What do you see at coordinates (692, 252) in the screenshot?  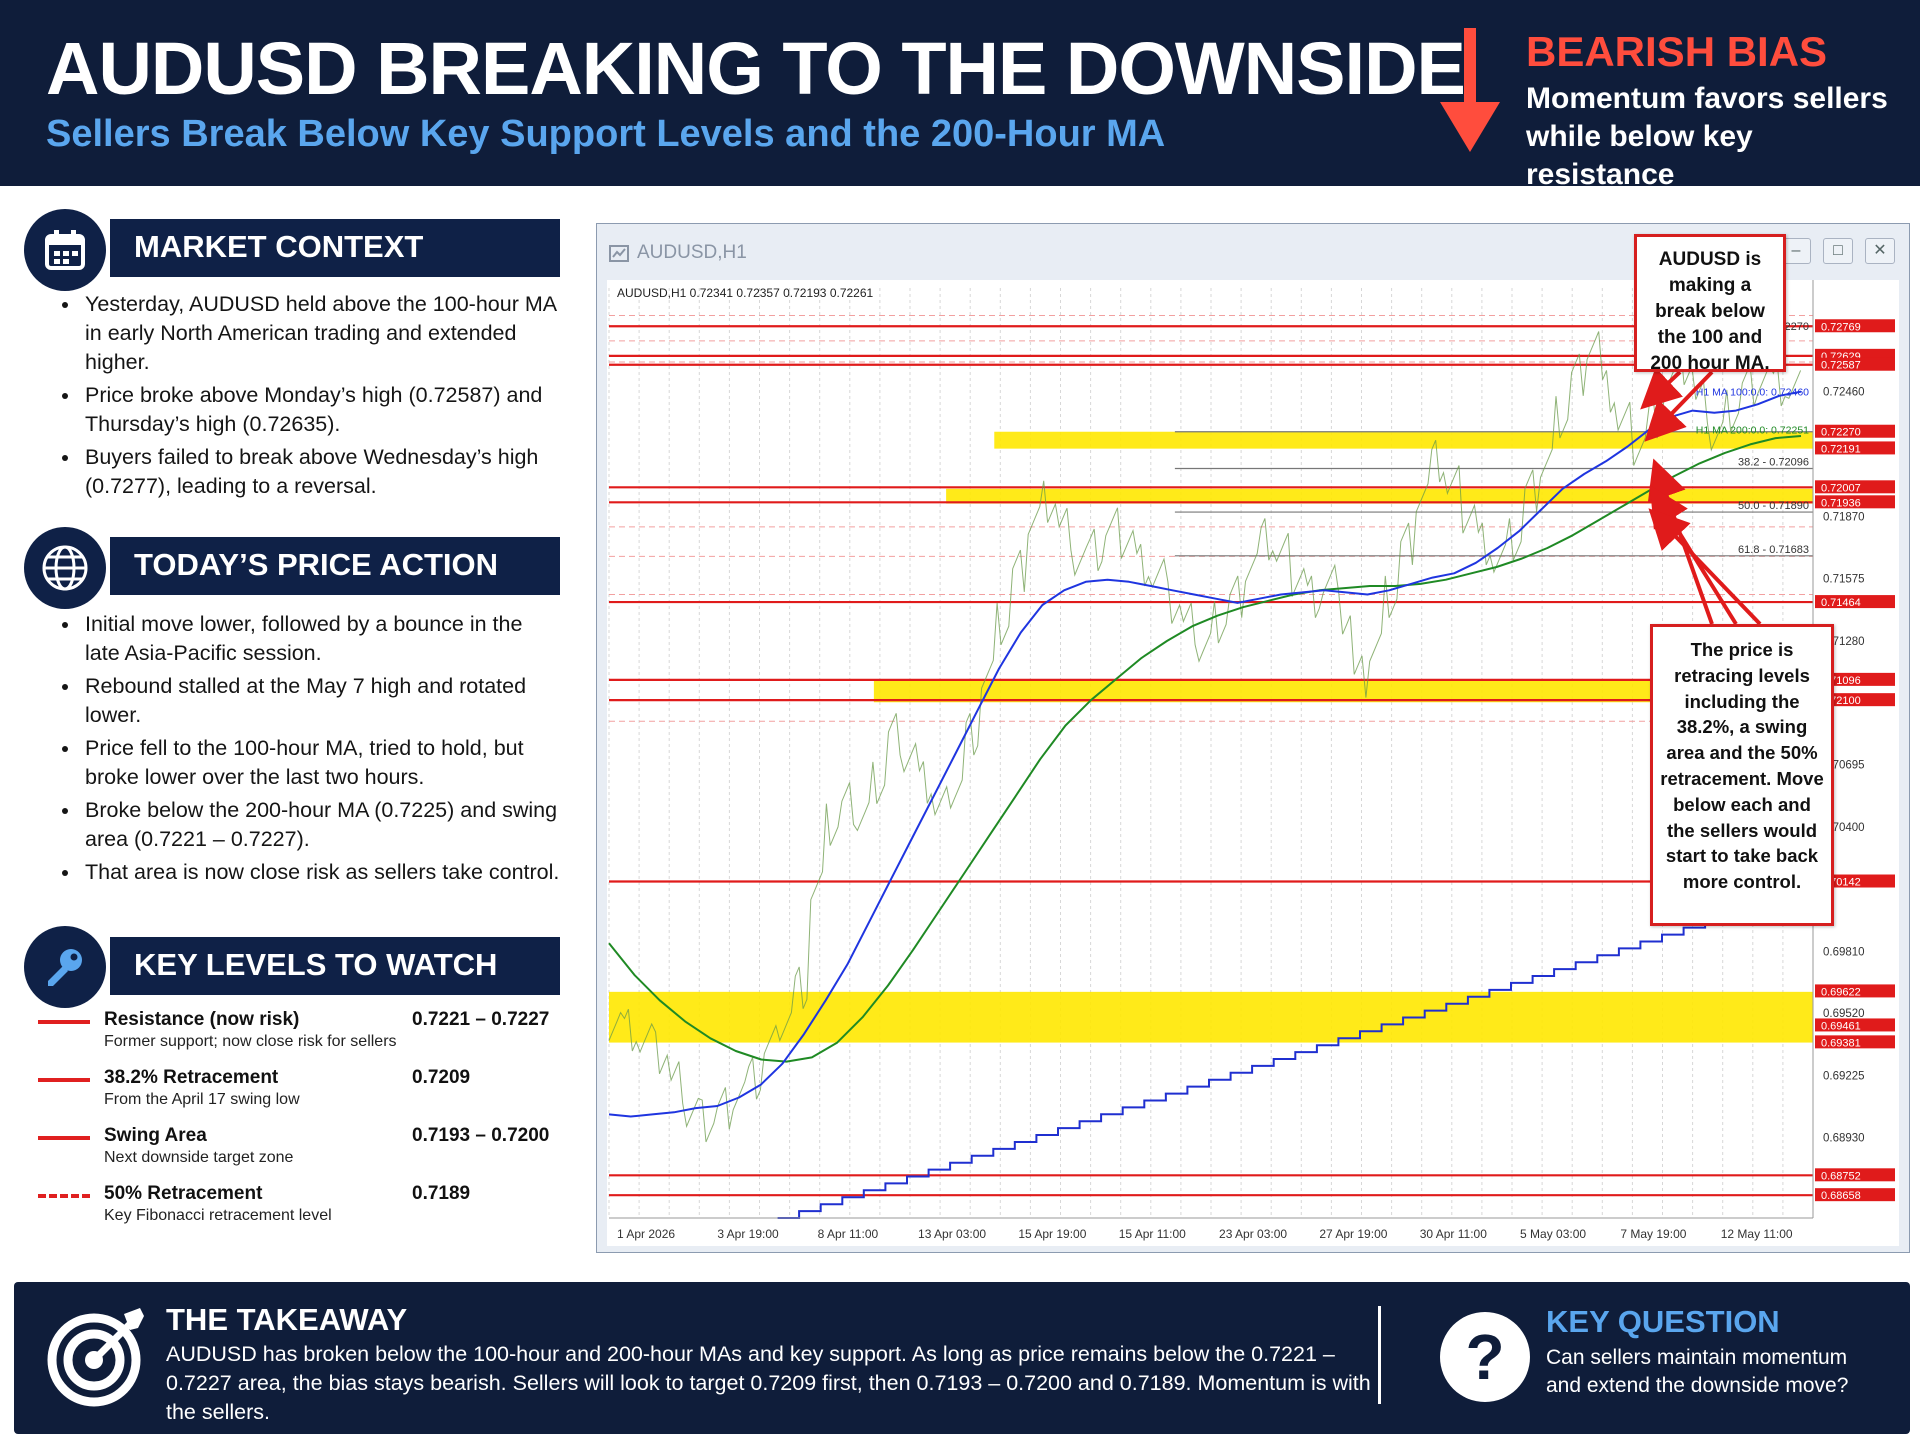 I see `chart-window-title: AUDUSD,H1` at bounding box center [692, 252].